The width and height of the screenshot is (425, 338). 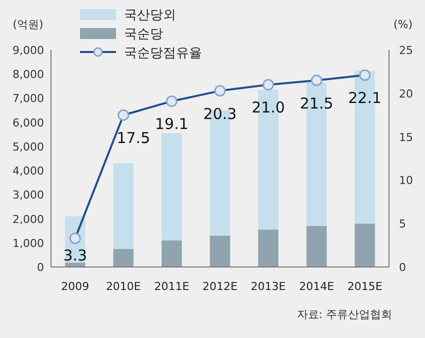 I want to click on y-tick-label: 5,000, so click(x=28, y=147).